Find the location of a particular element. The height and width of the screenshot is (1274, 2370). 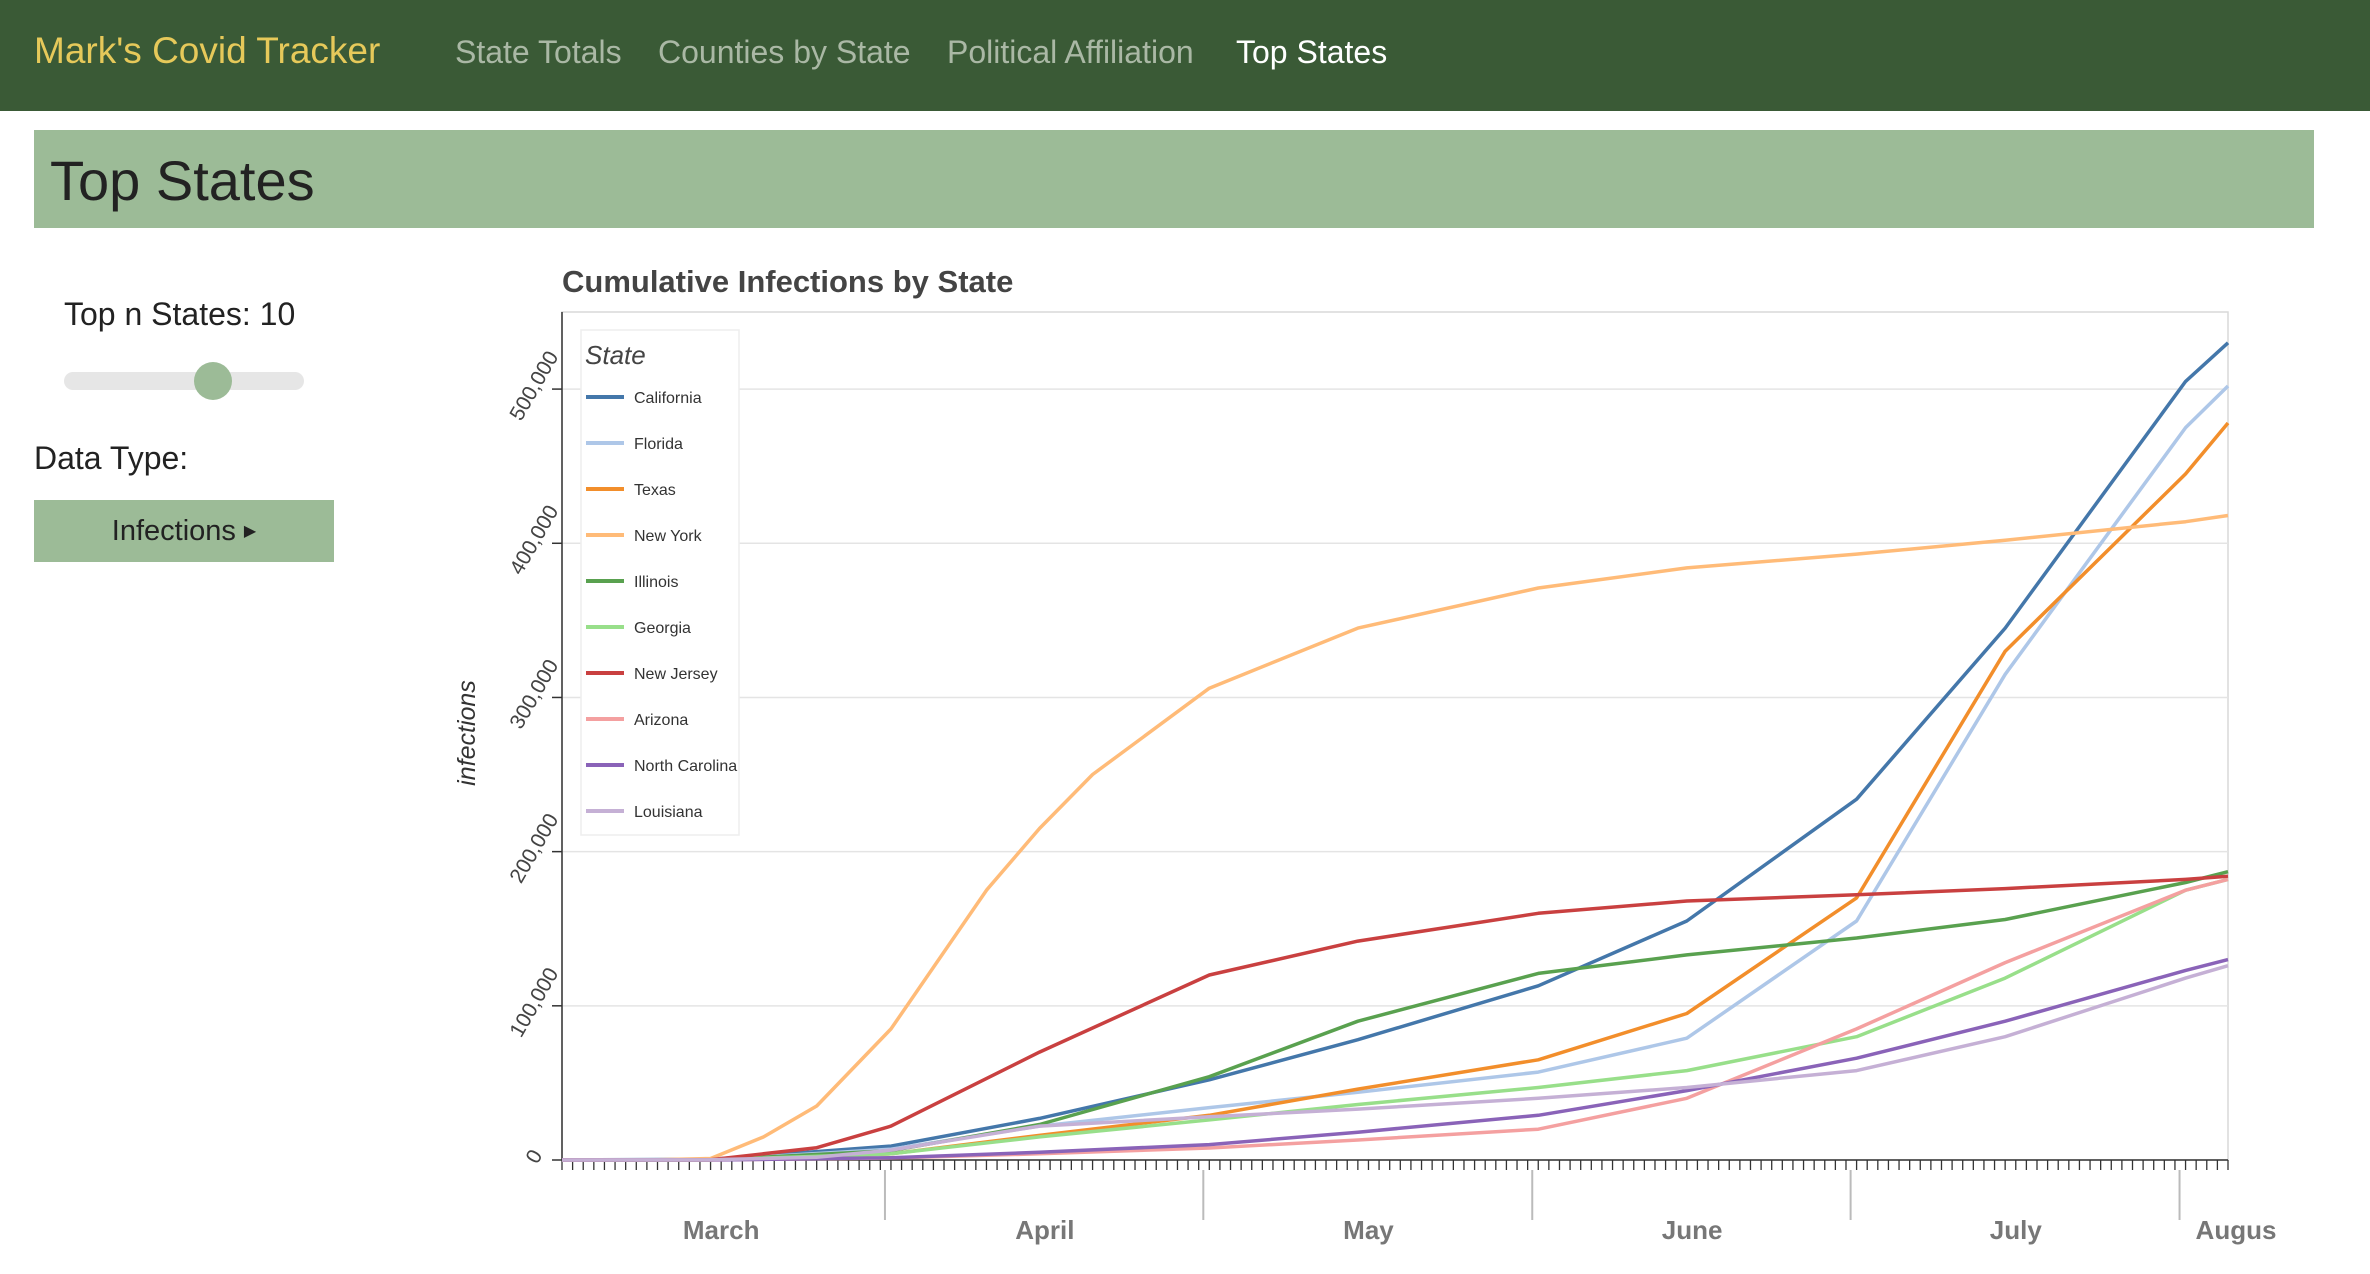

series-line-louisiana is located at coordinates (1395, 1063).